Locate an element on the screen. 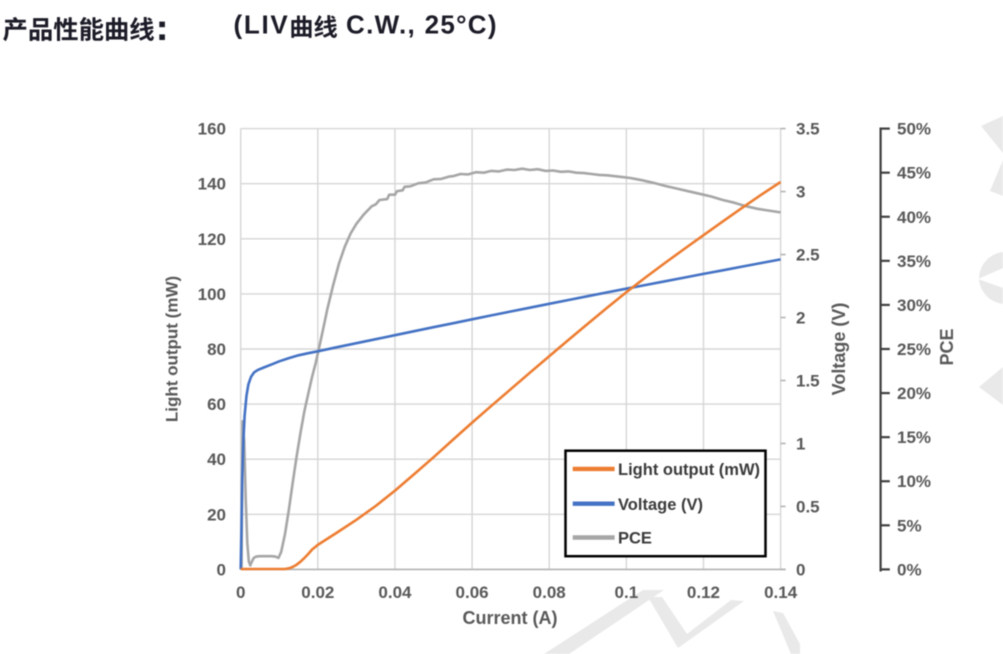 The image size is (1003, 654). svg-text: Current (A) is located at coordinates (510, 618).